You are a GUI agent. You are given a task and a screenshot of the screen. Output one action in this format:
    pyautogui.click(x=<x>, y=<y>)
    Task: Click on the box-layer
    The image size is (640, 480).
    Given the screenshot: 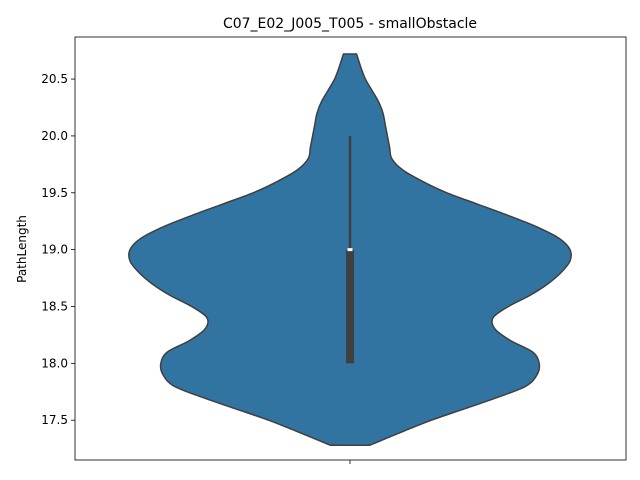 What is the action you would take?
    pyautogui.click(x=350, y=249)
    